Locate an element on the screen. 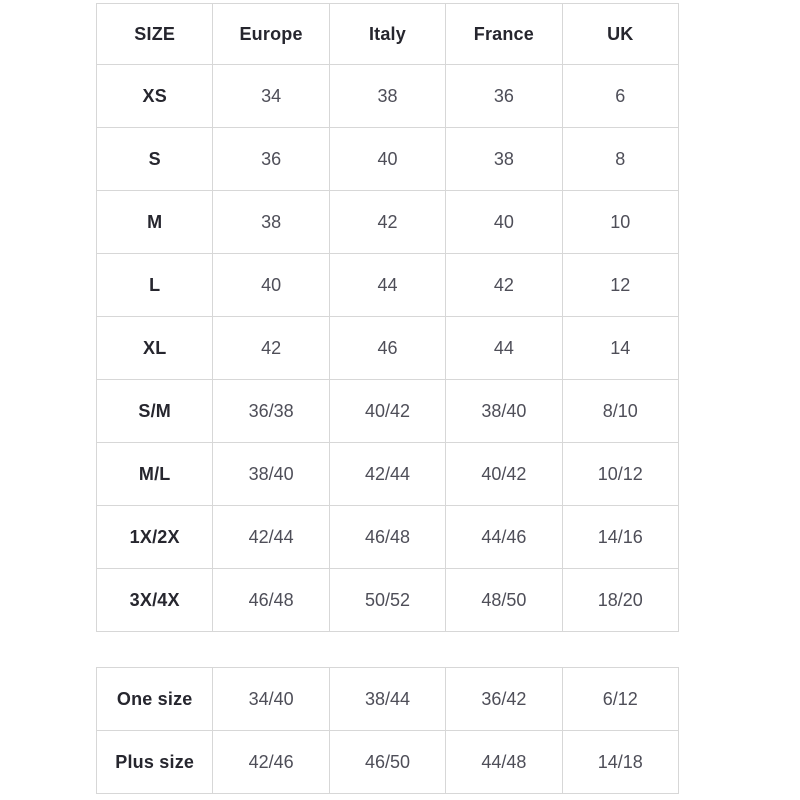 The width and height of the screenshot is (800, 800). table-row: S 36 40 38 8 is located at coordinates (387, 159).